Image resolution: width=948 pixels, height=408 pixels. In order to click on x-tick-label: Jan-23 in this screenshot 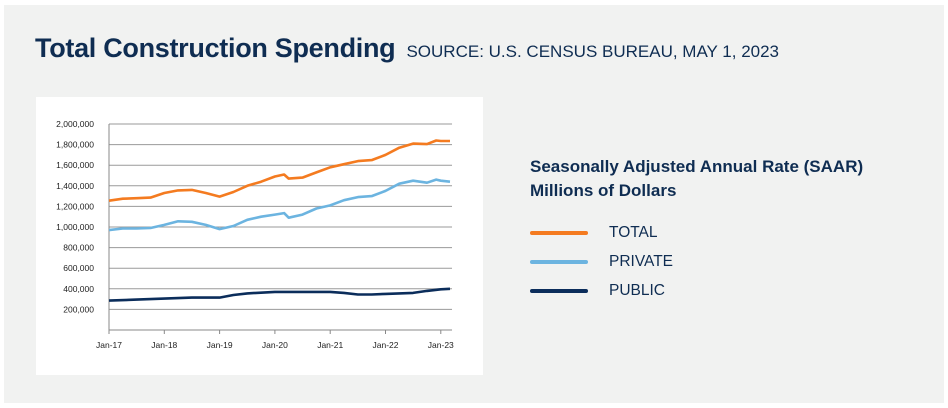, I will do `click(441, 345)`.